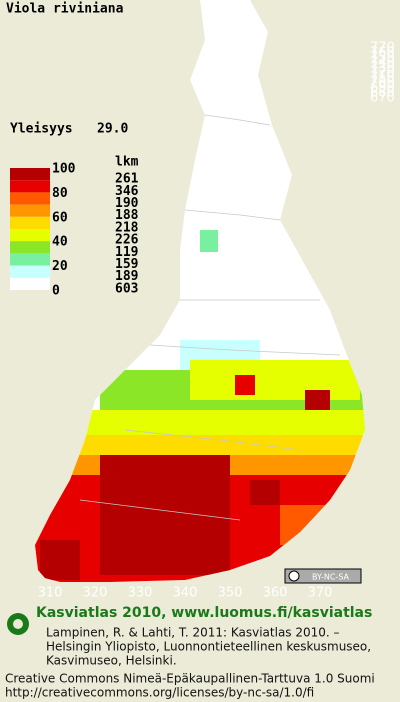 This screenshot has width=400, height=702. Describe the element at coordinates (65, 9) in the screenshot. I see `species-title: Viola riviniana` at that location.